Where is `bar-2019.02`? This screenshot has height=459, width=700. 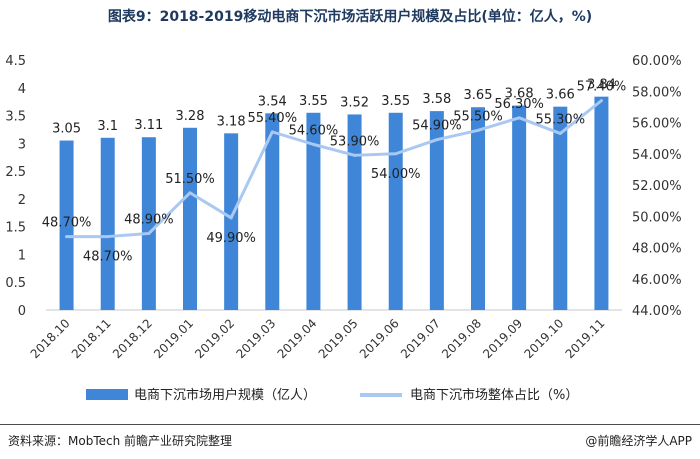
bar-2019.02 is located at coordinates (231, 221).